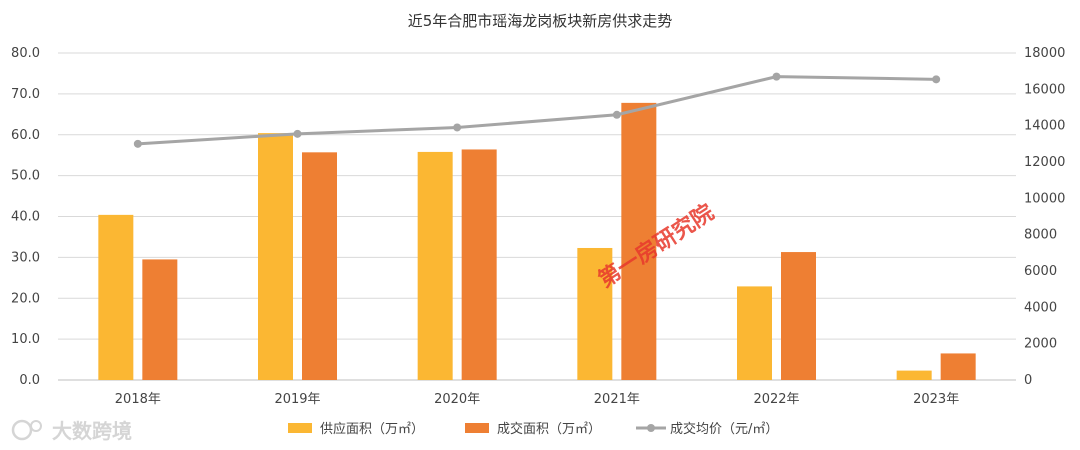 This screenshot has width=1080, height=450. I want to click on y-left-tick-label: 60.0, so click(25, 135).